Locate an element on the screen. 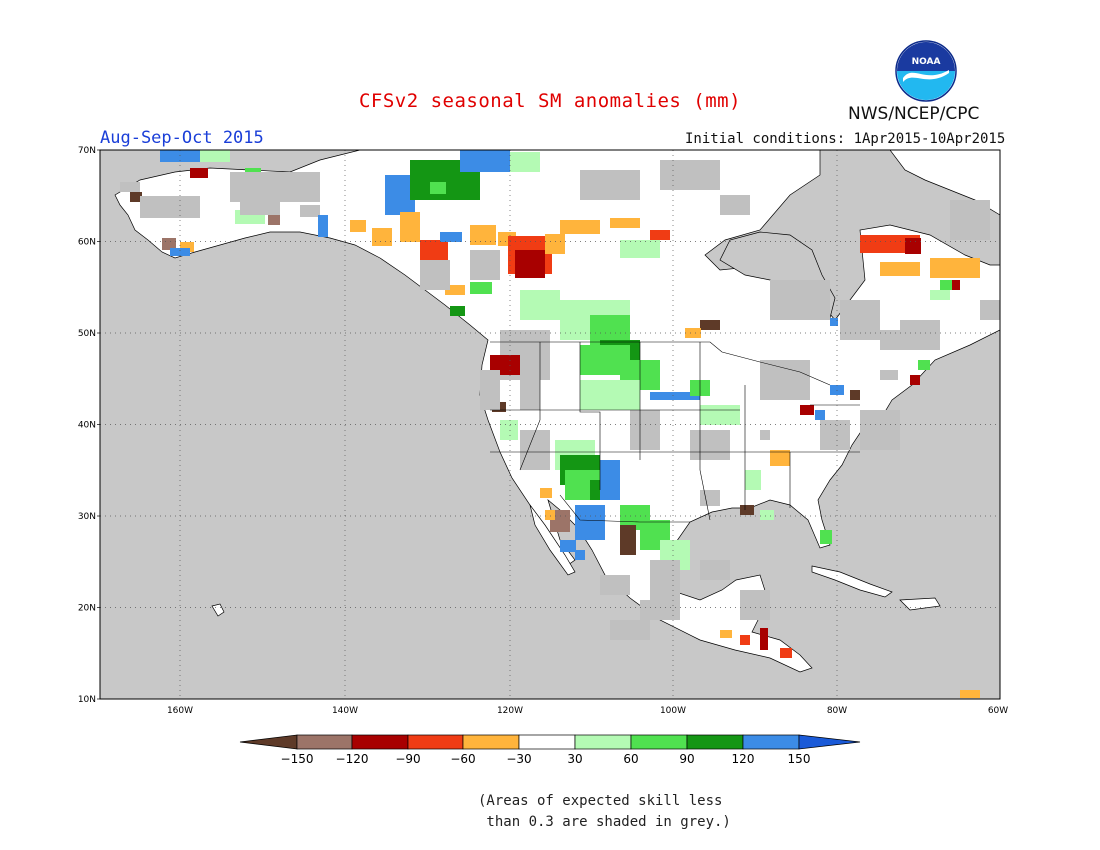 The width and height of the screenshot is (1100, 850). latitude-label: 30N is located at coordinates (87, 517).